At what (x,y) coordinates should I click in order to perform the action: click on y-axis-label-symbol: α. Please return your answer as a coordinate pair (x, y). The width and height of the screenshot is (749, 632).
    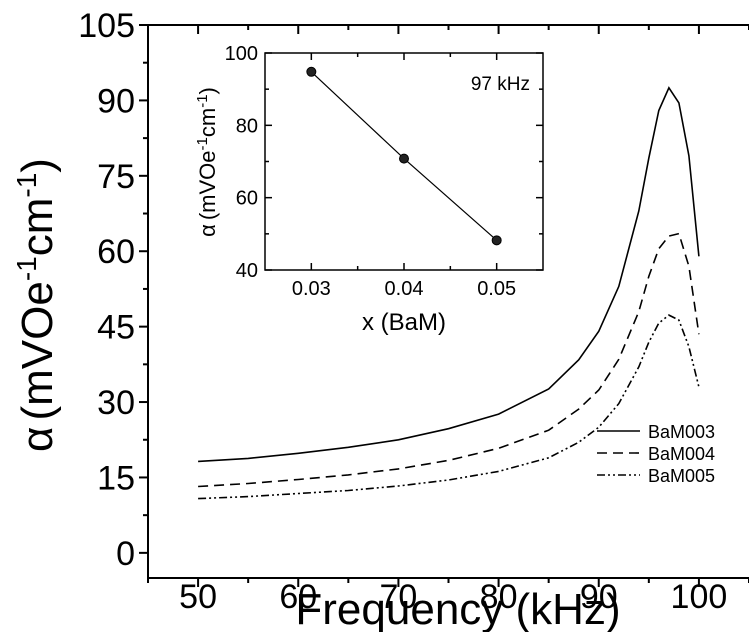
    Looking at the image, I should click on (37, 439).